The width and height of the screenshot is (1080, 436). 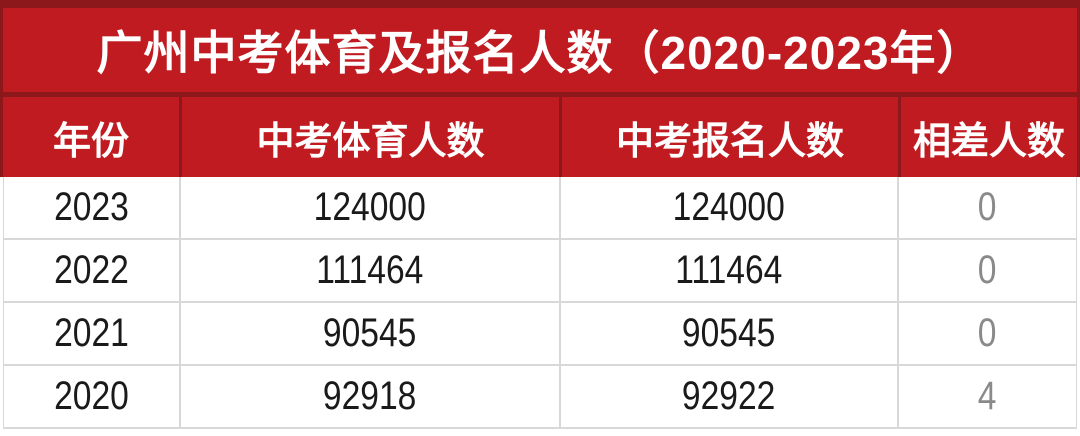 I want to click on column-header-registered-count: 中考报名人数, so click(x=730, y=137).